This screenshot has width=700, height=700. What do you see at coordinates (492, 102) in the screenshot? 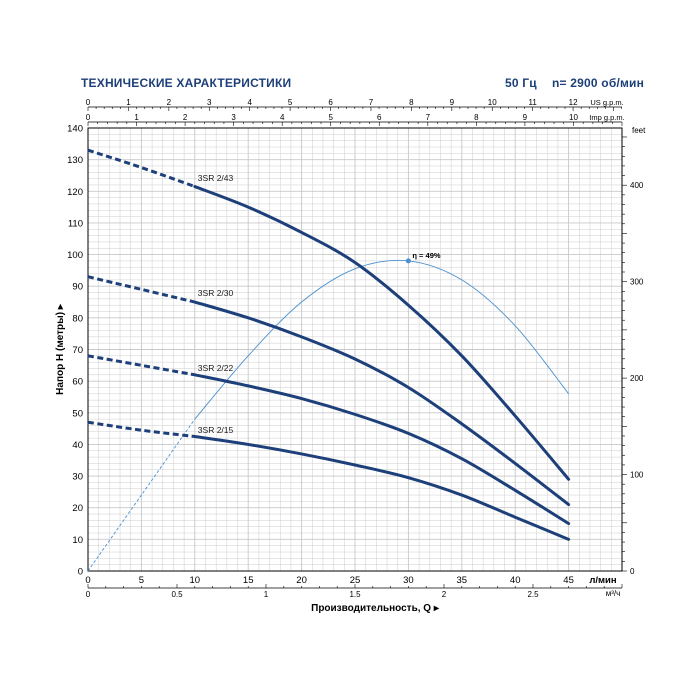
I see `us-gpm-tick-label: 10` at bounding box center [492, 102].